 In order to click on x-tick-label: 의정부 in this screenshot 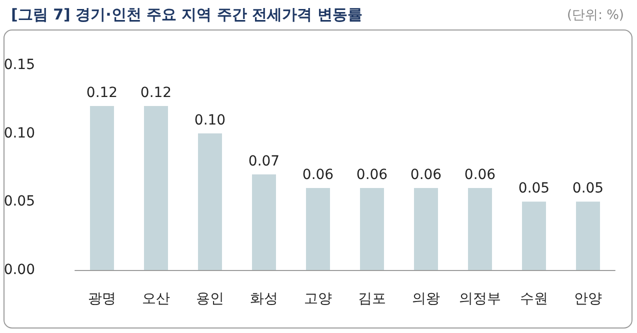, I will do `click(480, 299)`.